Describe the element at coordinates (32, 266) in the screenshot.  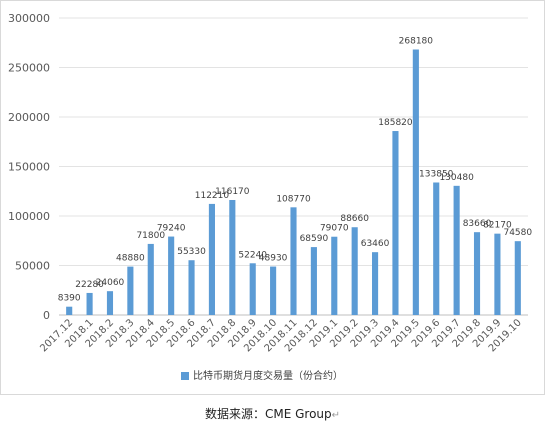
I see `y-tick-label: 50000` at that location.